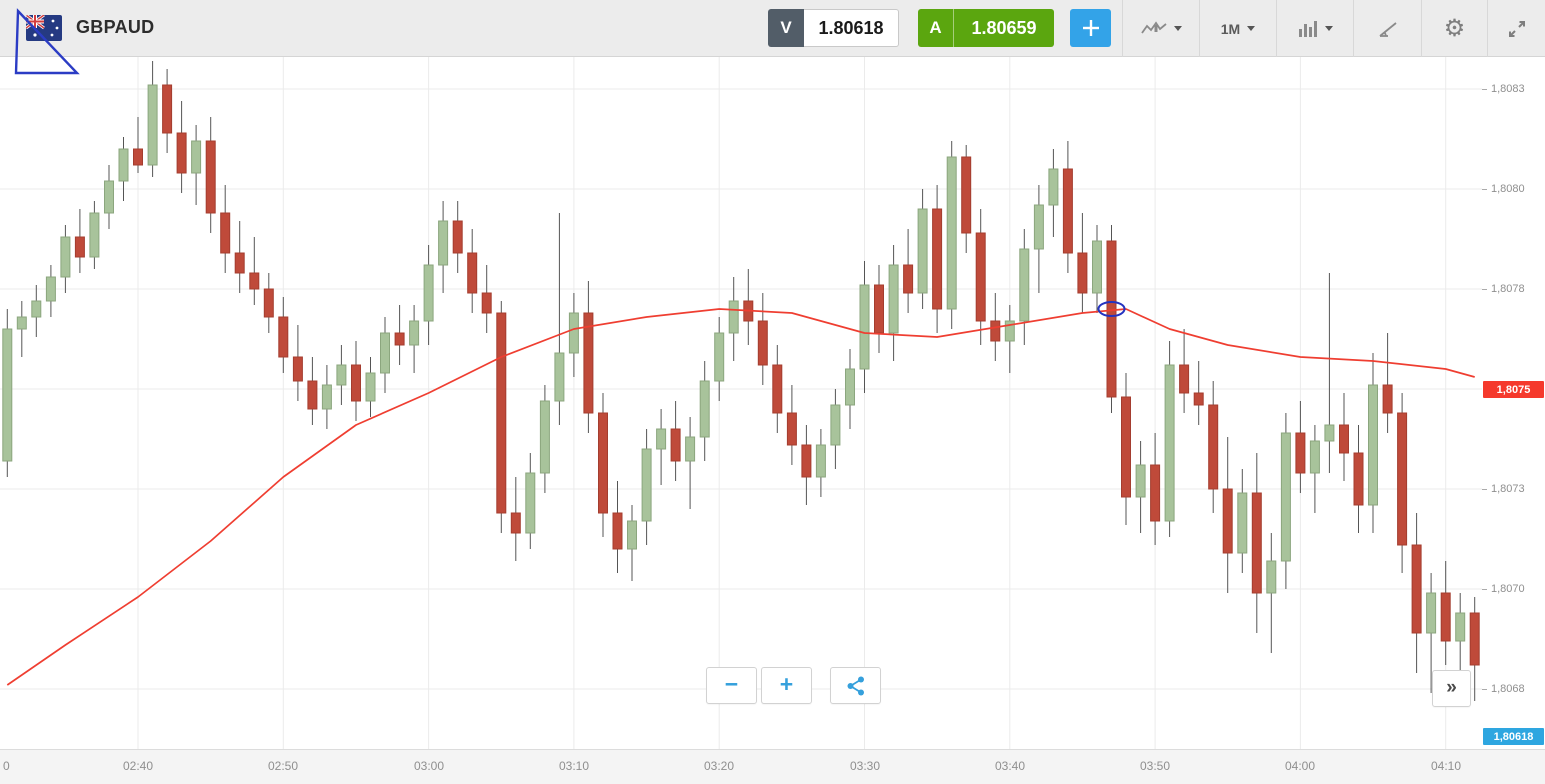  I want to click on collapse-button: », so click(1451, 688).